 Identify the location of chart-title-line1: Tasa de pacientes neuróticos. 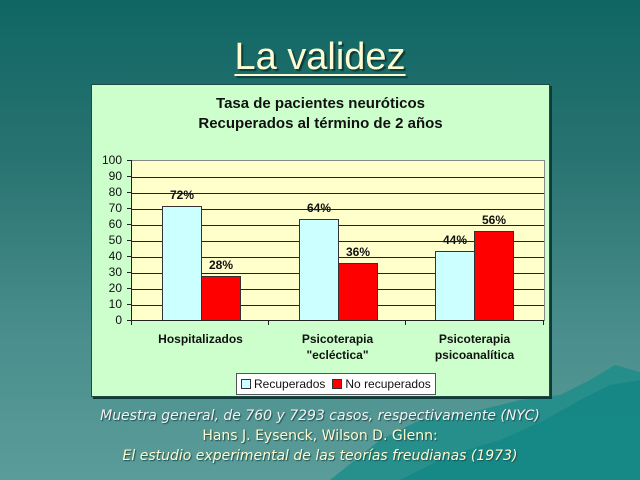
(320, 103).